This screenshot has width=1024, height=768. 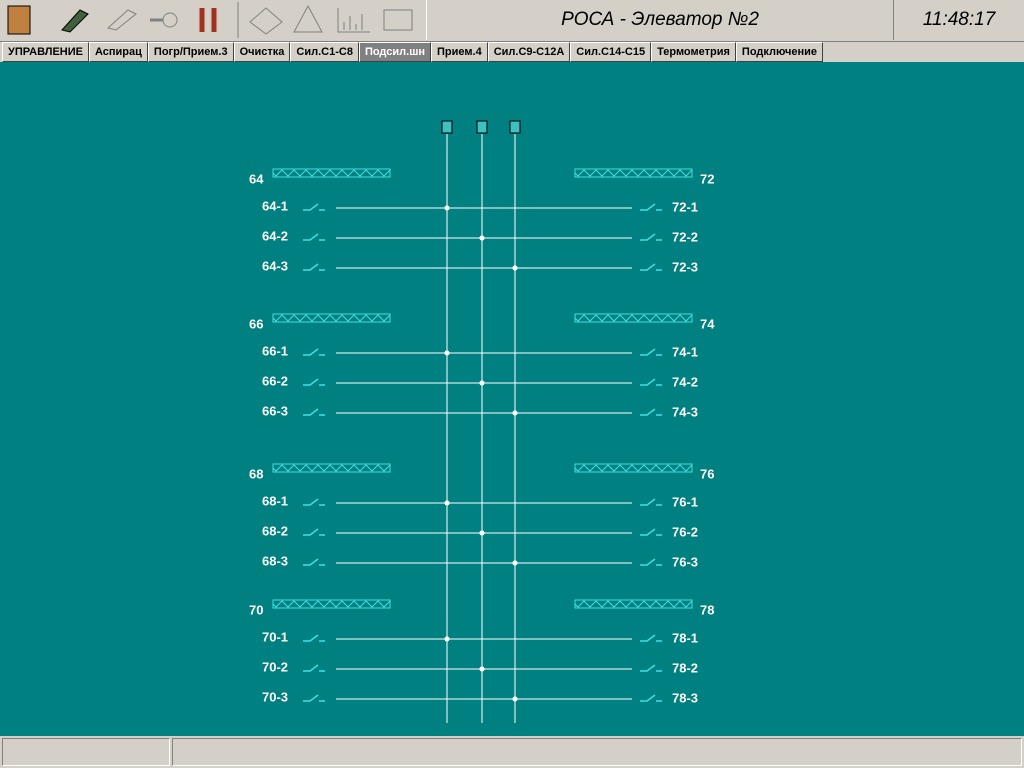 What do you see at coordinates (275, 265) in the screenshot?
I see `switch-label: 64-3` at bounding box center [275, 265].